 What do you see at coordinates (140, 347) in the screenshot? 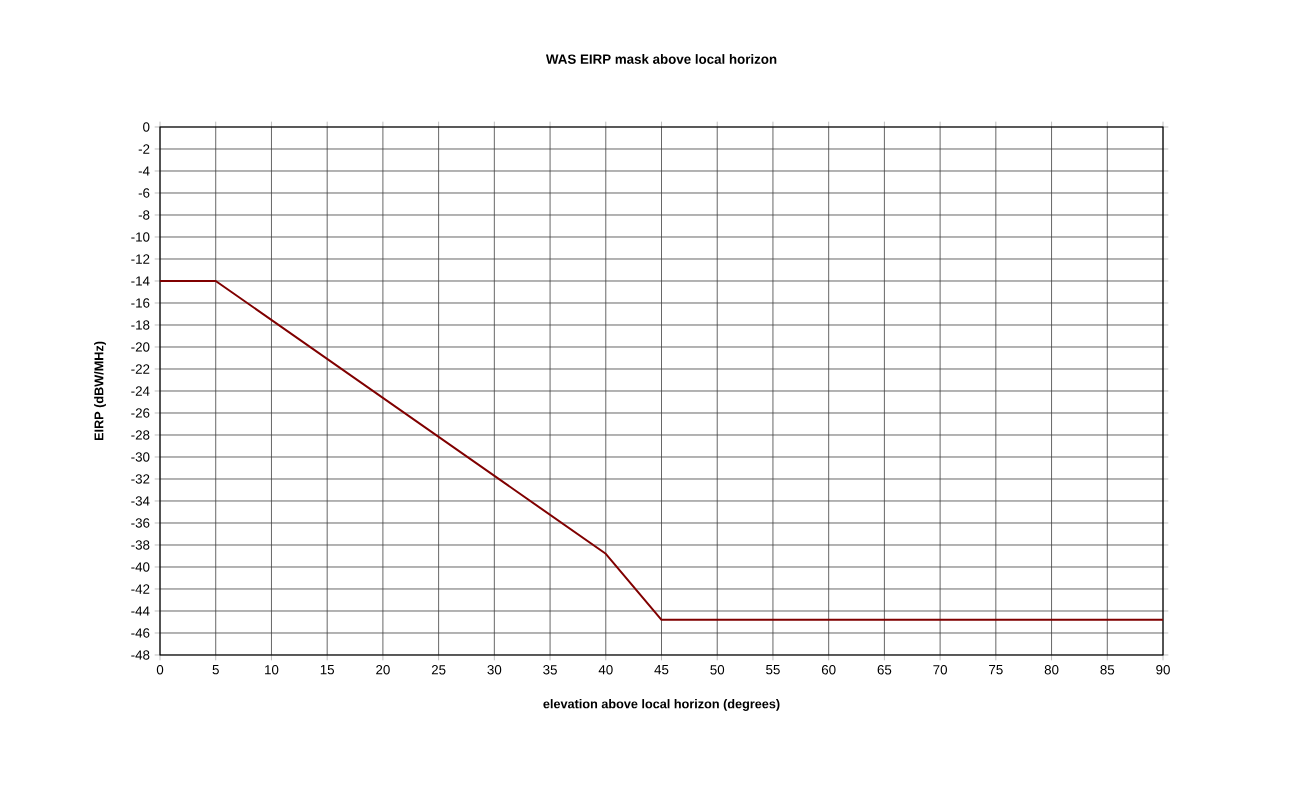
I see `y-tick-label: -20` at bounding box center [140, 347].